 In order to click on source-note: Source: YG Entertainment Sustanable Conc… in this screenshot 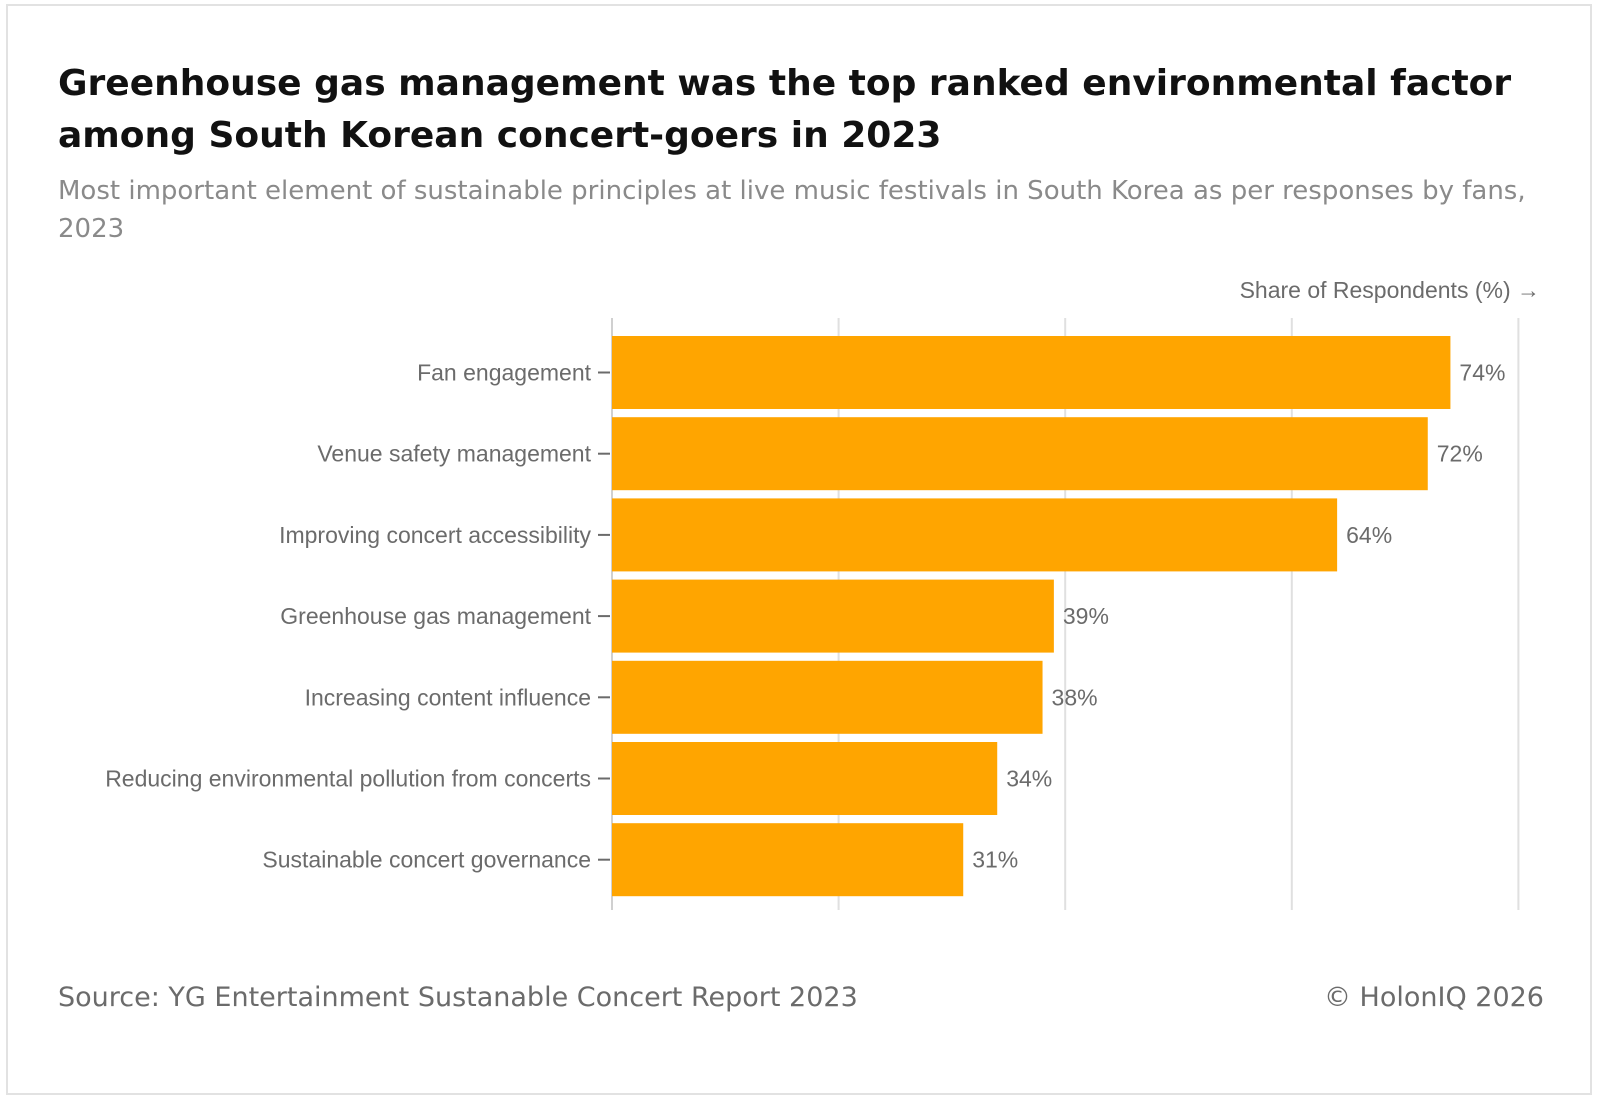, I will do `click(458, 997)`.